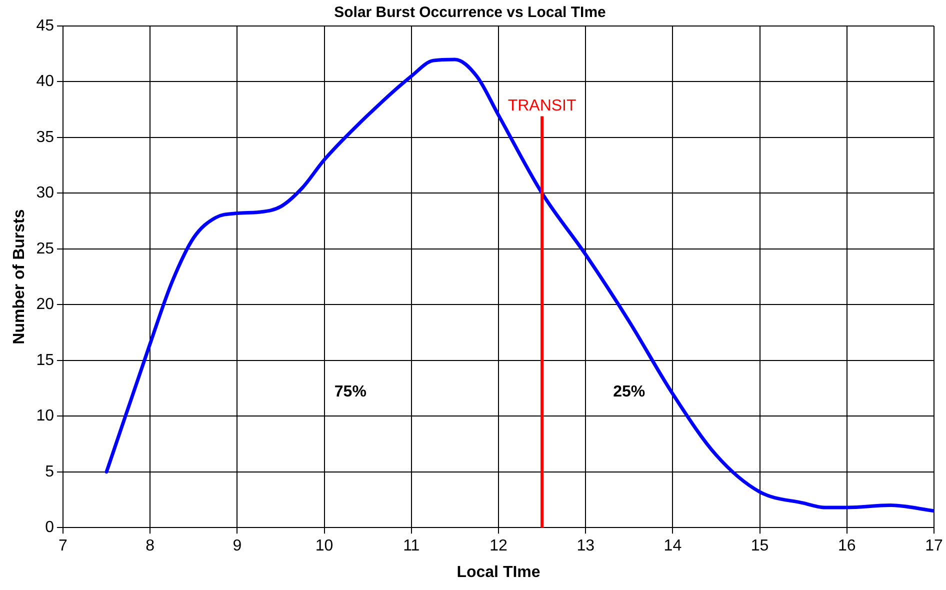 The width and height of the screenshot is (946, 590). What do you see at coordinates (350, 392) in the screenshot?
I see `annotation: 75%` at bounding box center [350, 392].